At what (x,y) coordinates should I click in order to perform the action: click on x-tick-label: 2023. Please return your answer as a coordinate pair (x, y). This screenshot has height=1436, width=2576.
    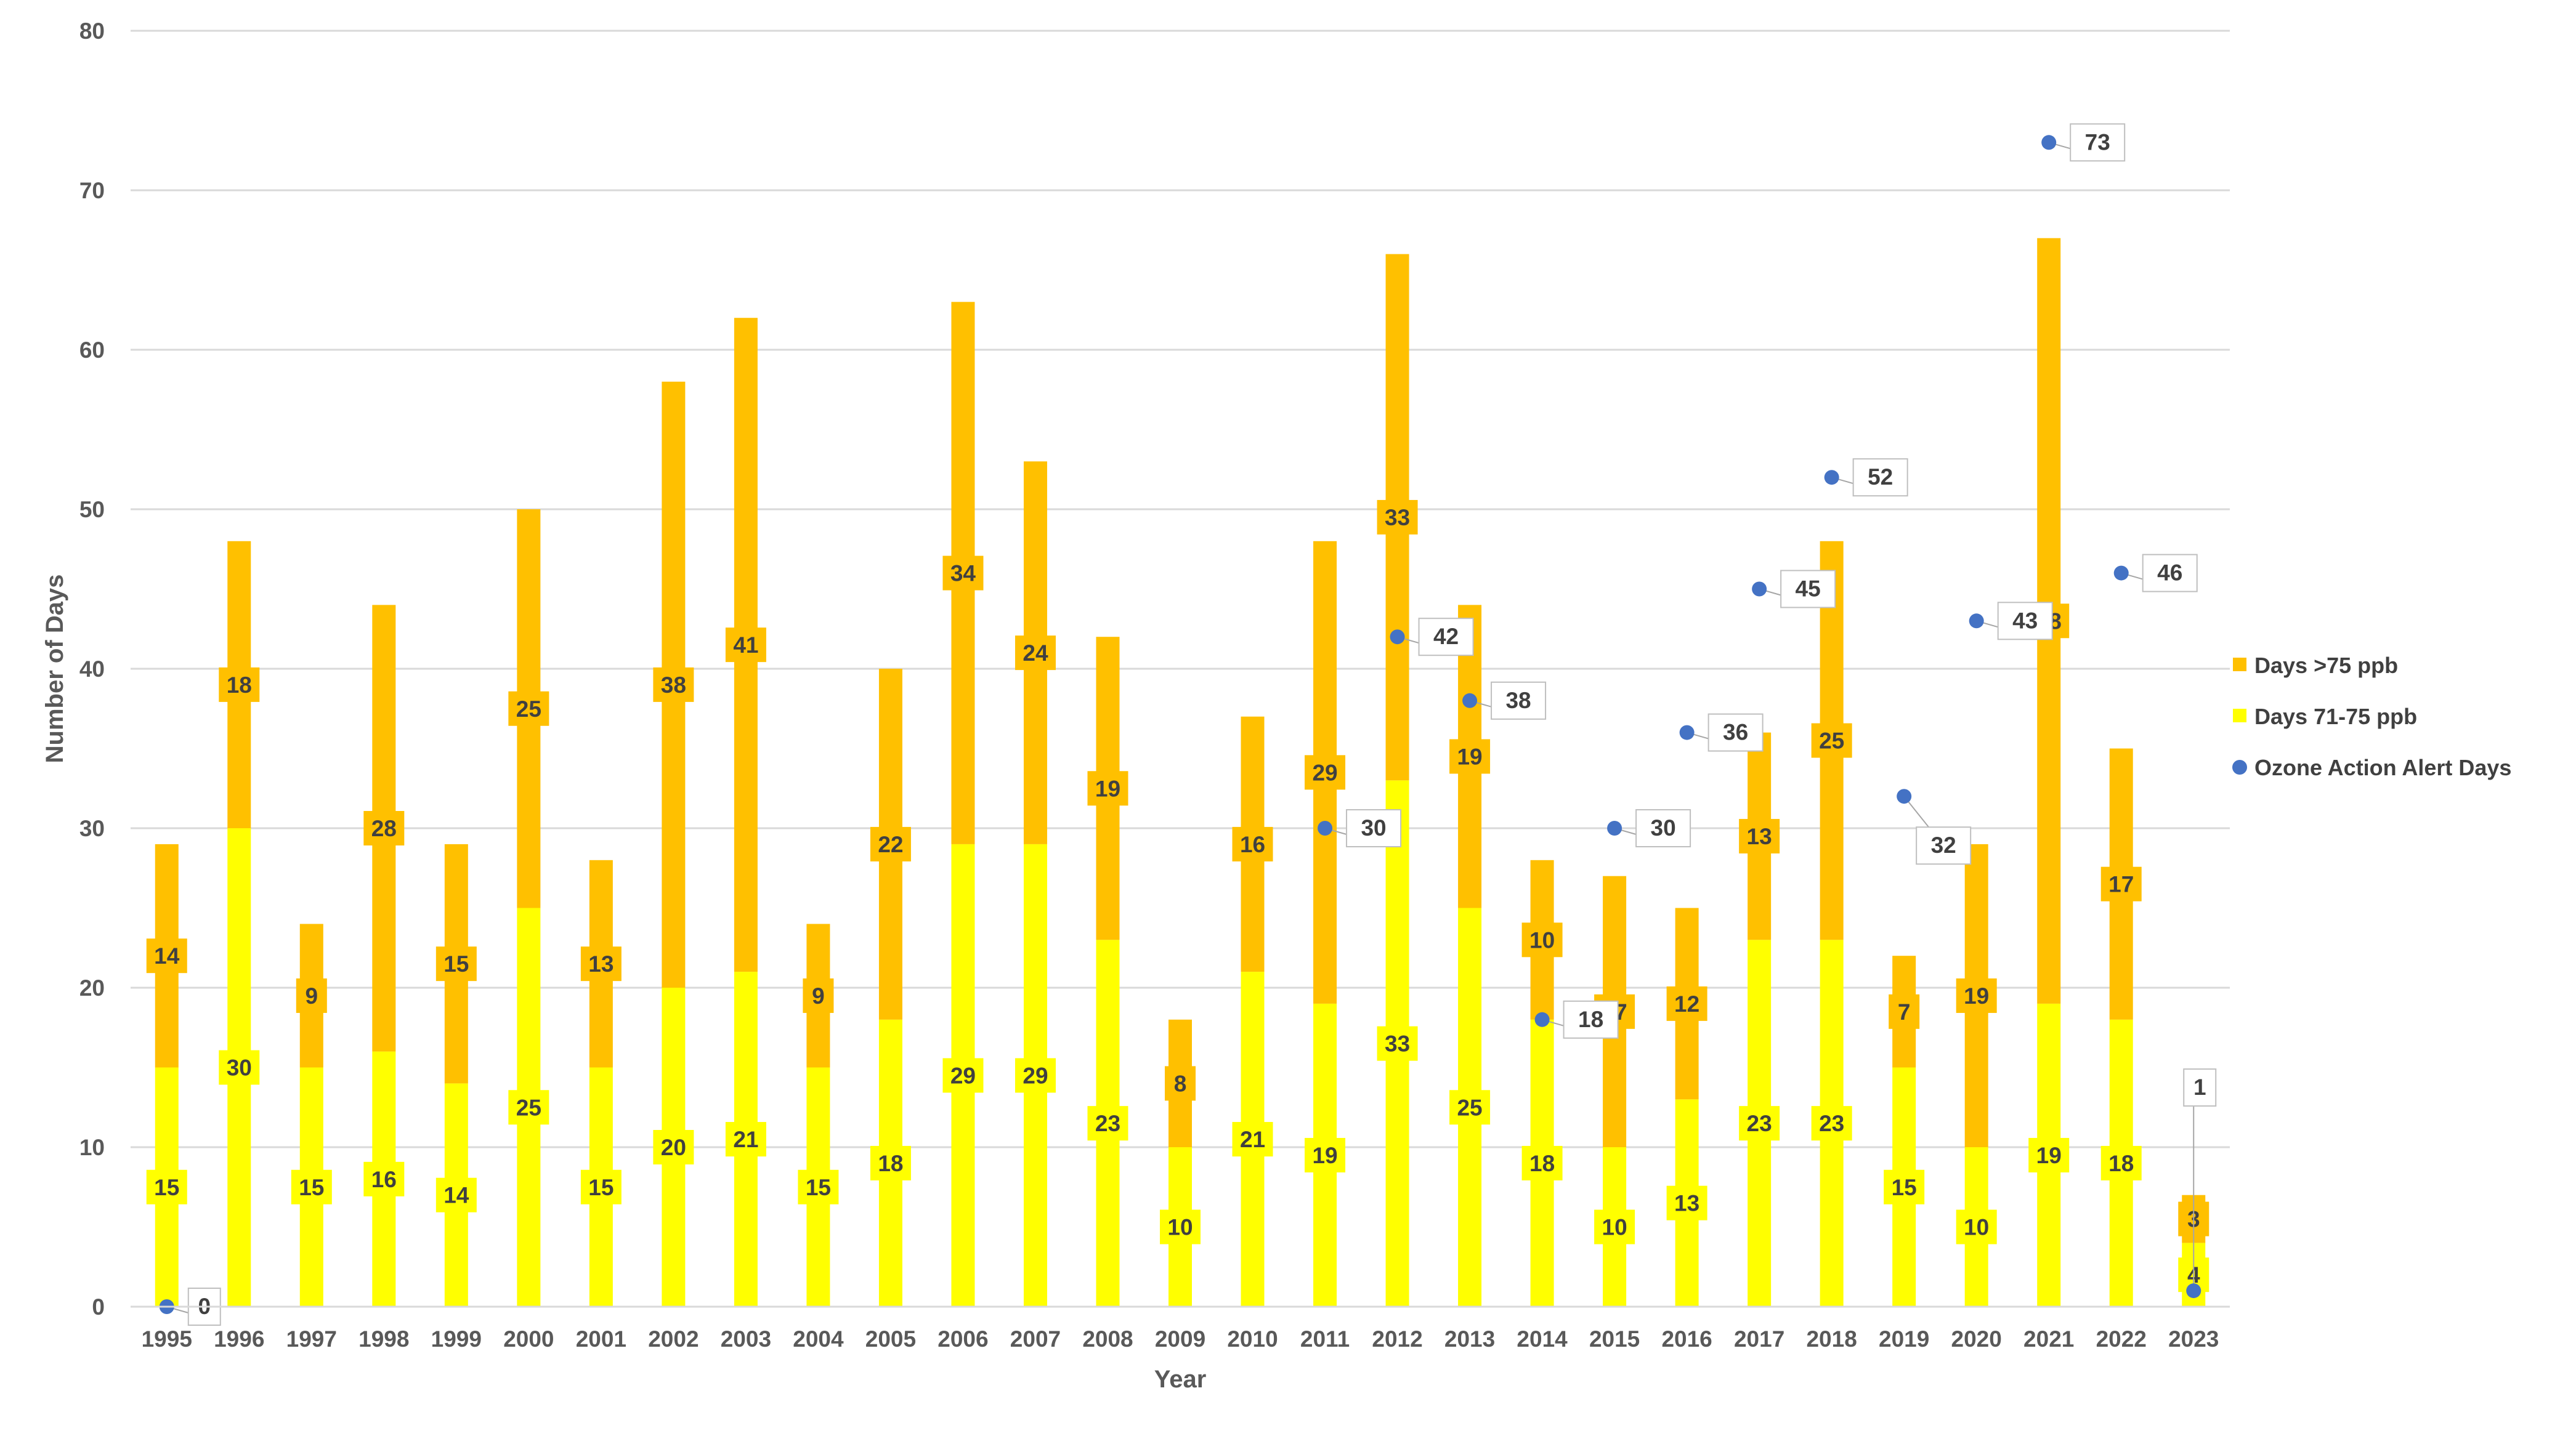
    Looking at the image, I should click on (2193, 1339).